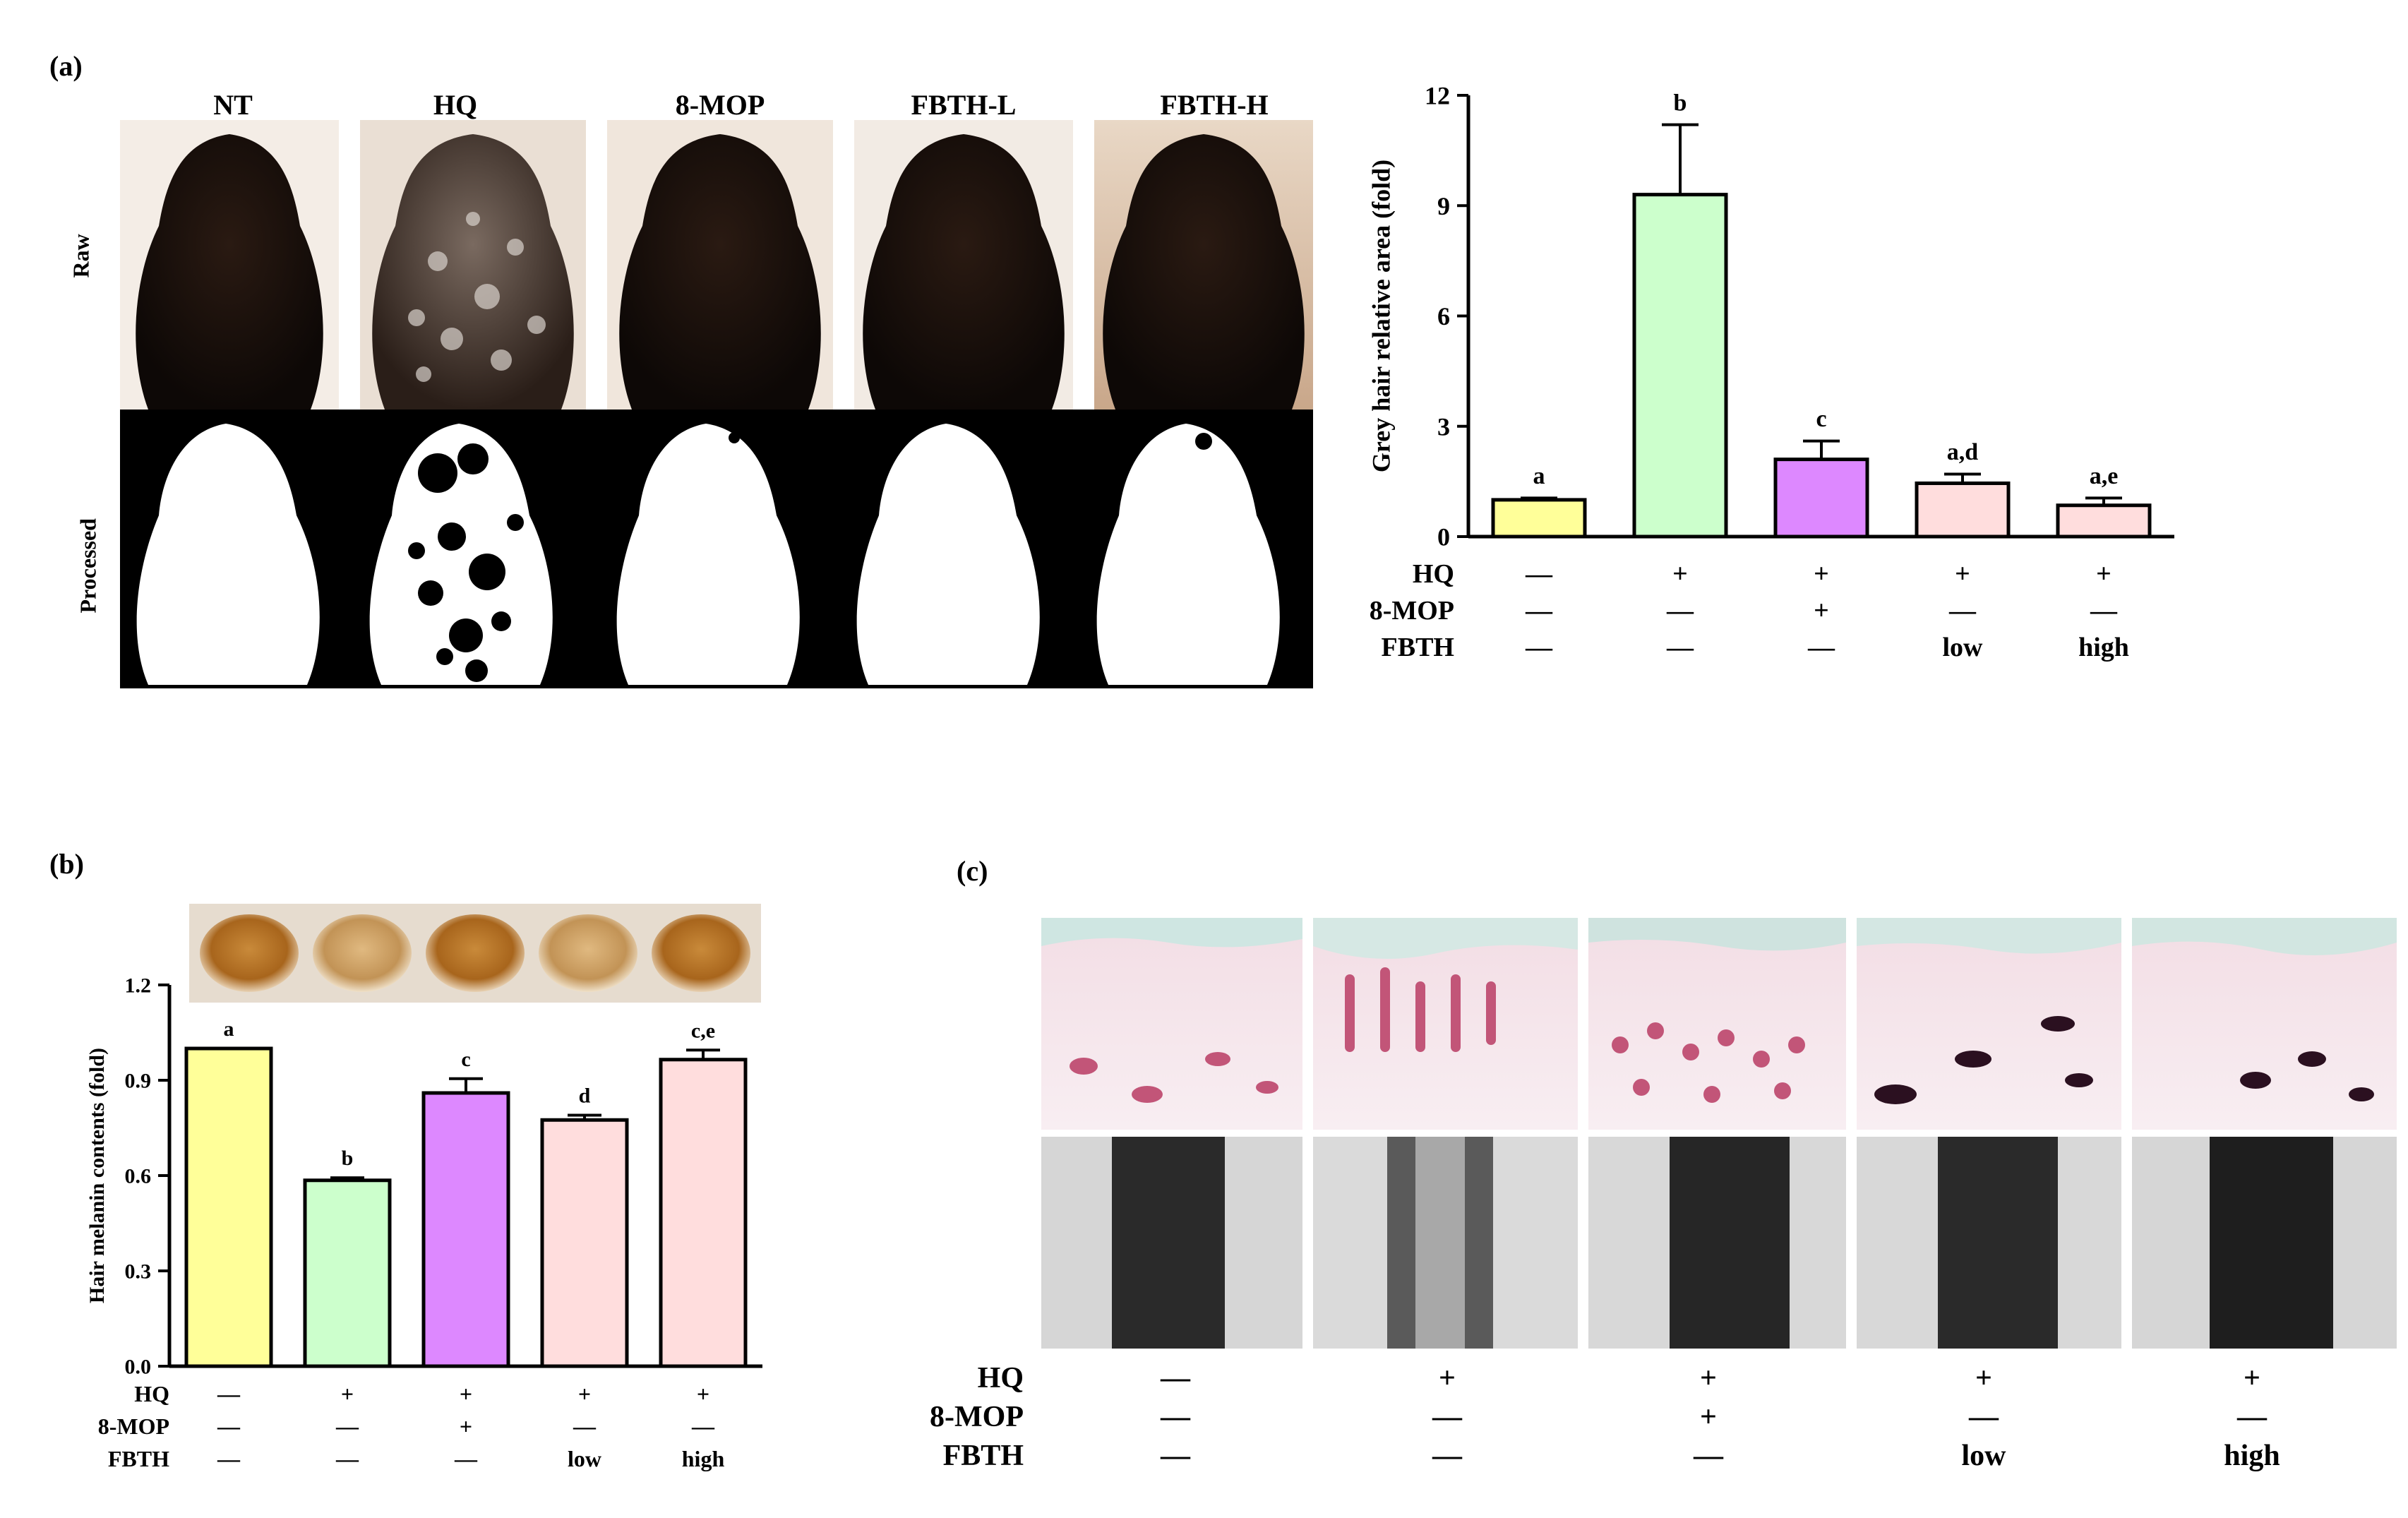 This screenshot has height=1518, width=2408. Describe the element at coordinates (1444, 316) in the screenshot. I see `y-tick-label: 6` at that location.